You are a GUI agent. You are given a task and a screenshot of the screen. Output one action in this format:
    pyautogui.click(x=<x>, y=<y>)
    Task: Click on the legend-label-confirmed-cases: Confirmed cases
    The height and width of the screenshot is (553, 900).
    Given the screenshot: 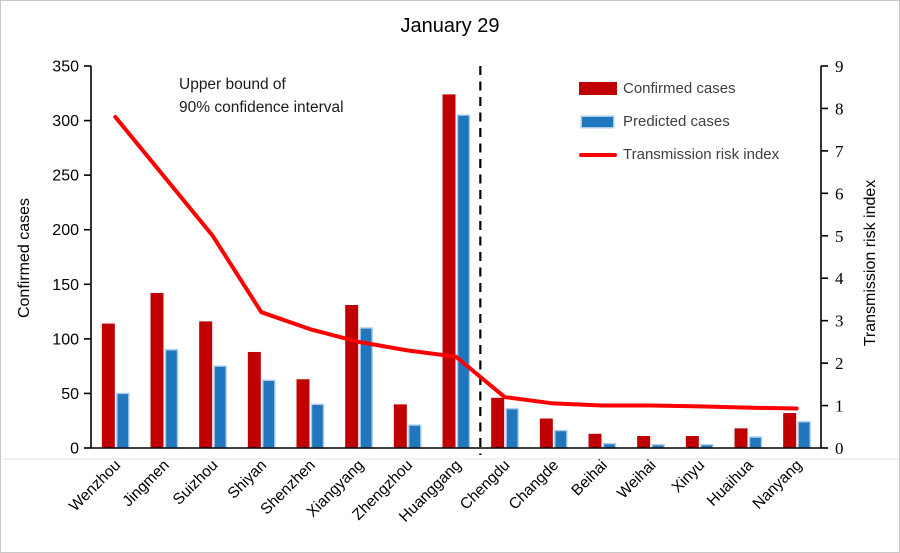 What is the action you would take?
    pyautogui.click(x=679, y=88)
    